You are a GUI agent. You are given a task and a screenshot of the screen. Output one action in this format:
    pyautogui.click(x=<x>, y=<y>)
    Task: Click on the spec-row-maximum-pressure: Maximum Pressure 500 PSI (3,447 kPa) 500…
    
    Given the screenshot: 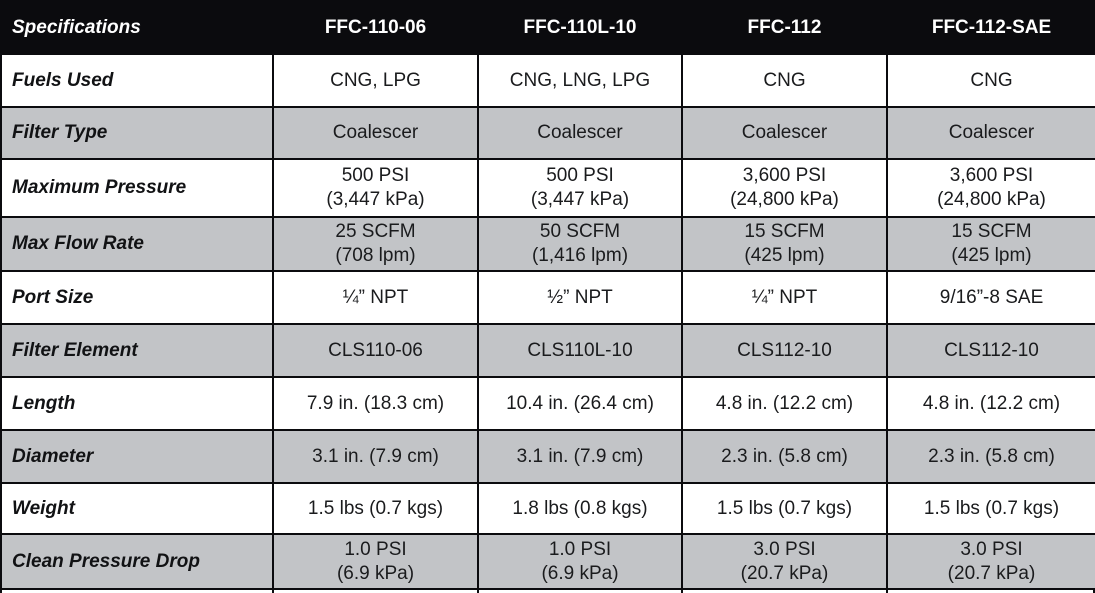 What is the action you would take?
    pyautogui.click(x=547, y=188)
    